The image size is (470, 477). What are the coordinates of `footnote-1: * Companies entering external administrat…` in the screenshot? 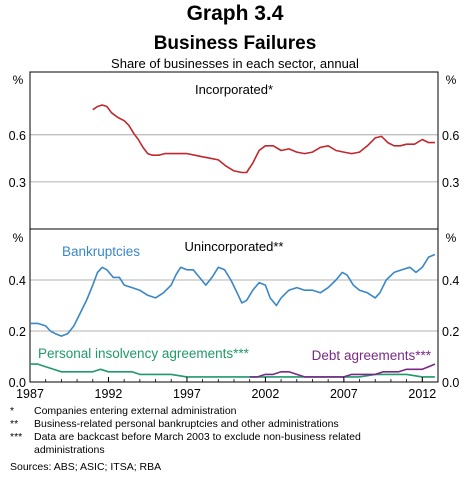 It's located at (232, 411).